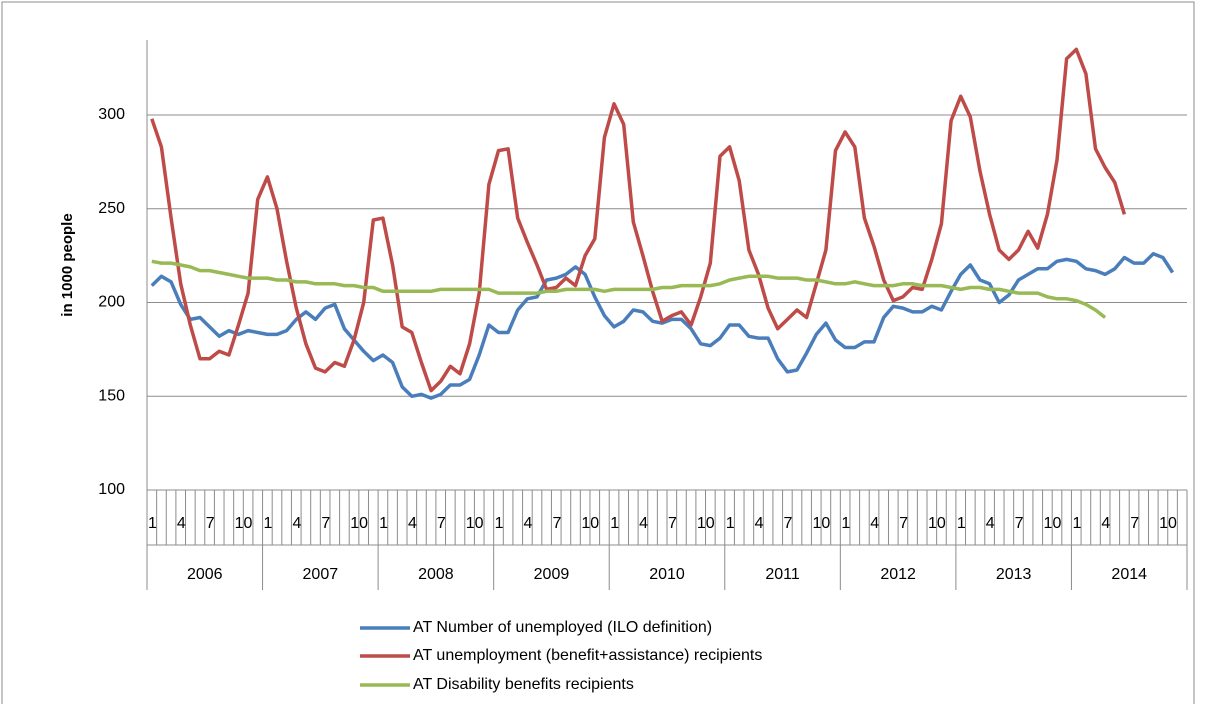 This screenshot has width=1212, height=709. What do you see at coordinates (67, 264) in the screenshot?
I see `y-axis-label: in 1000 people` at bounding box center [67, 264].